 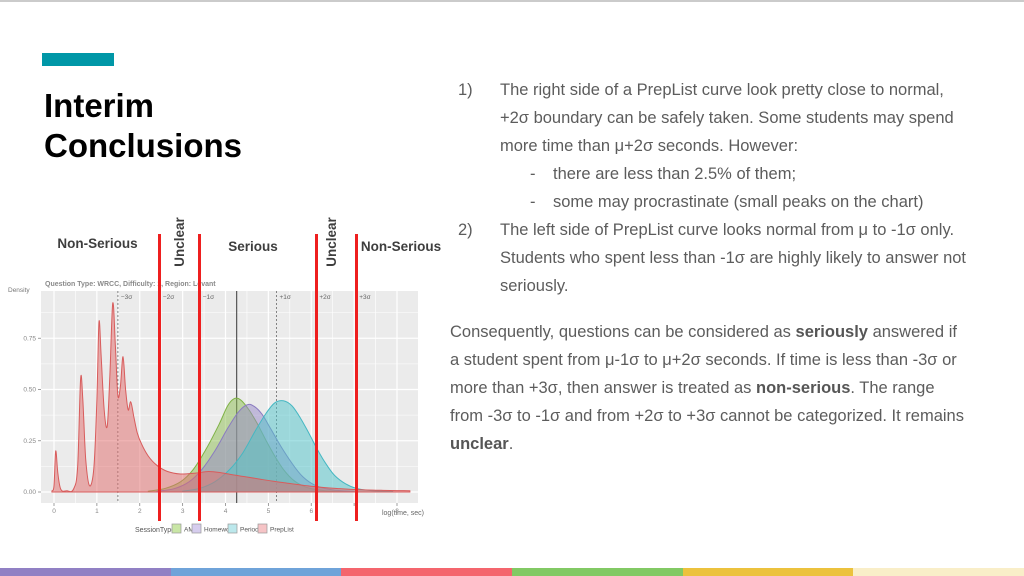 I want to click on sigma-label: −2σ, so click(x=168, y=297).